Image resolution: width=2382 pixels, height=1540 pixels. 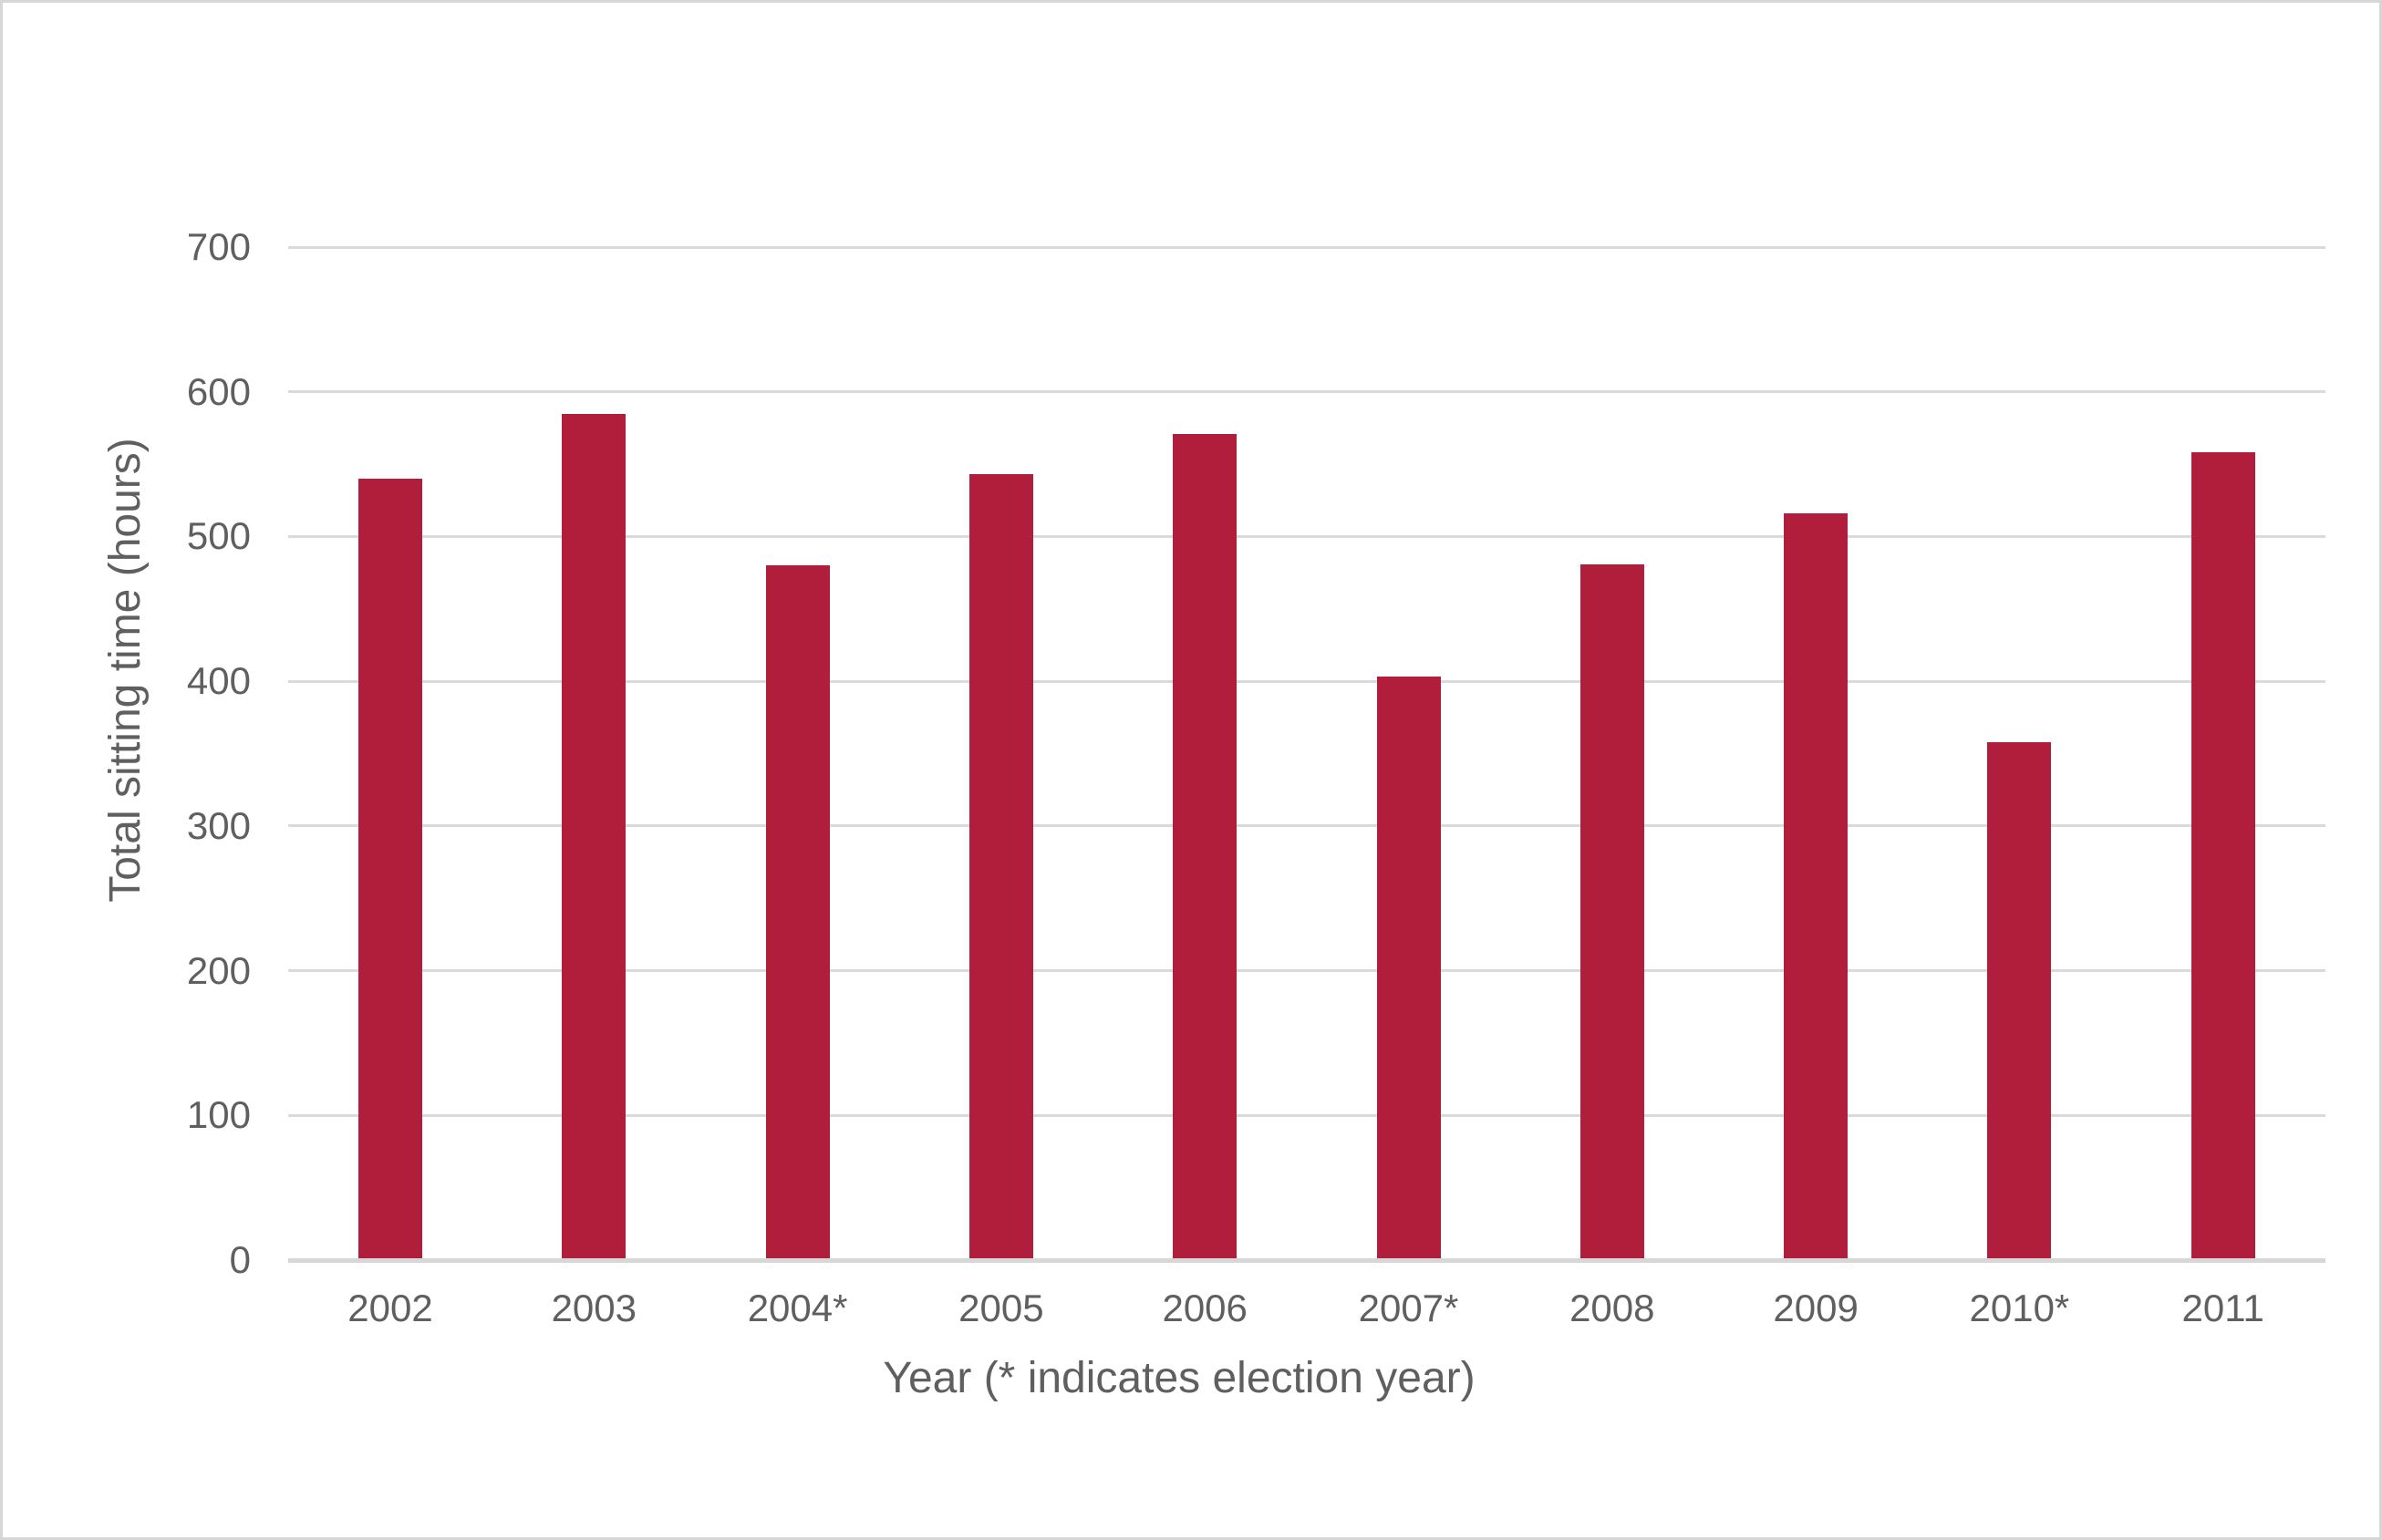 I want to click on x-tick-label: 2003, so click(x=594, y=1308).